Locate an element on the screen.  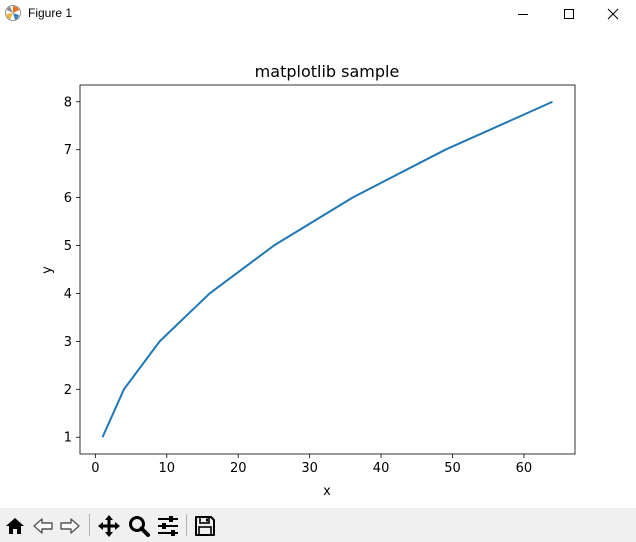
x-axis-label: x is located at coordinates (327, 491).